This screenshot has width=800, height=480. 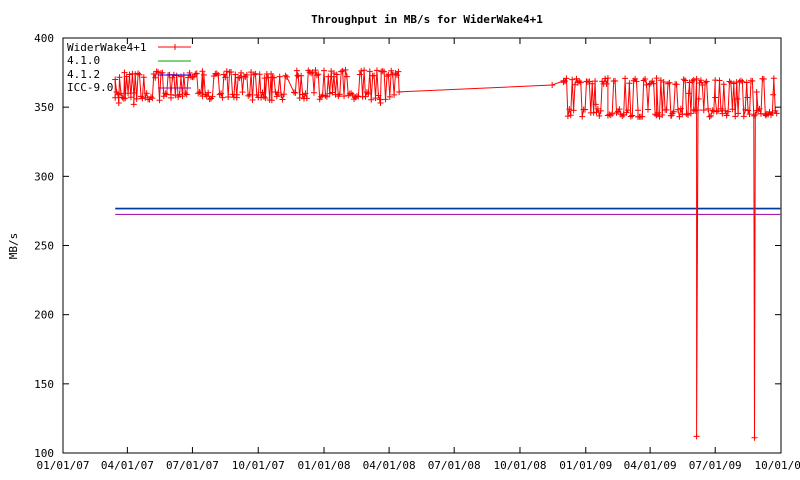 I want to click on x-tick-label: 07/01/08, so click(x=454, y=465).